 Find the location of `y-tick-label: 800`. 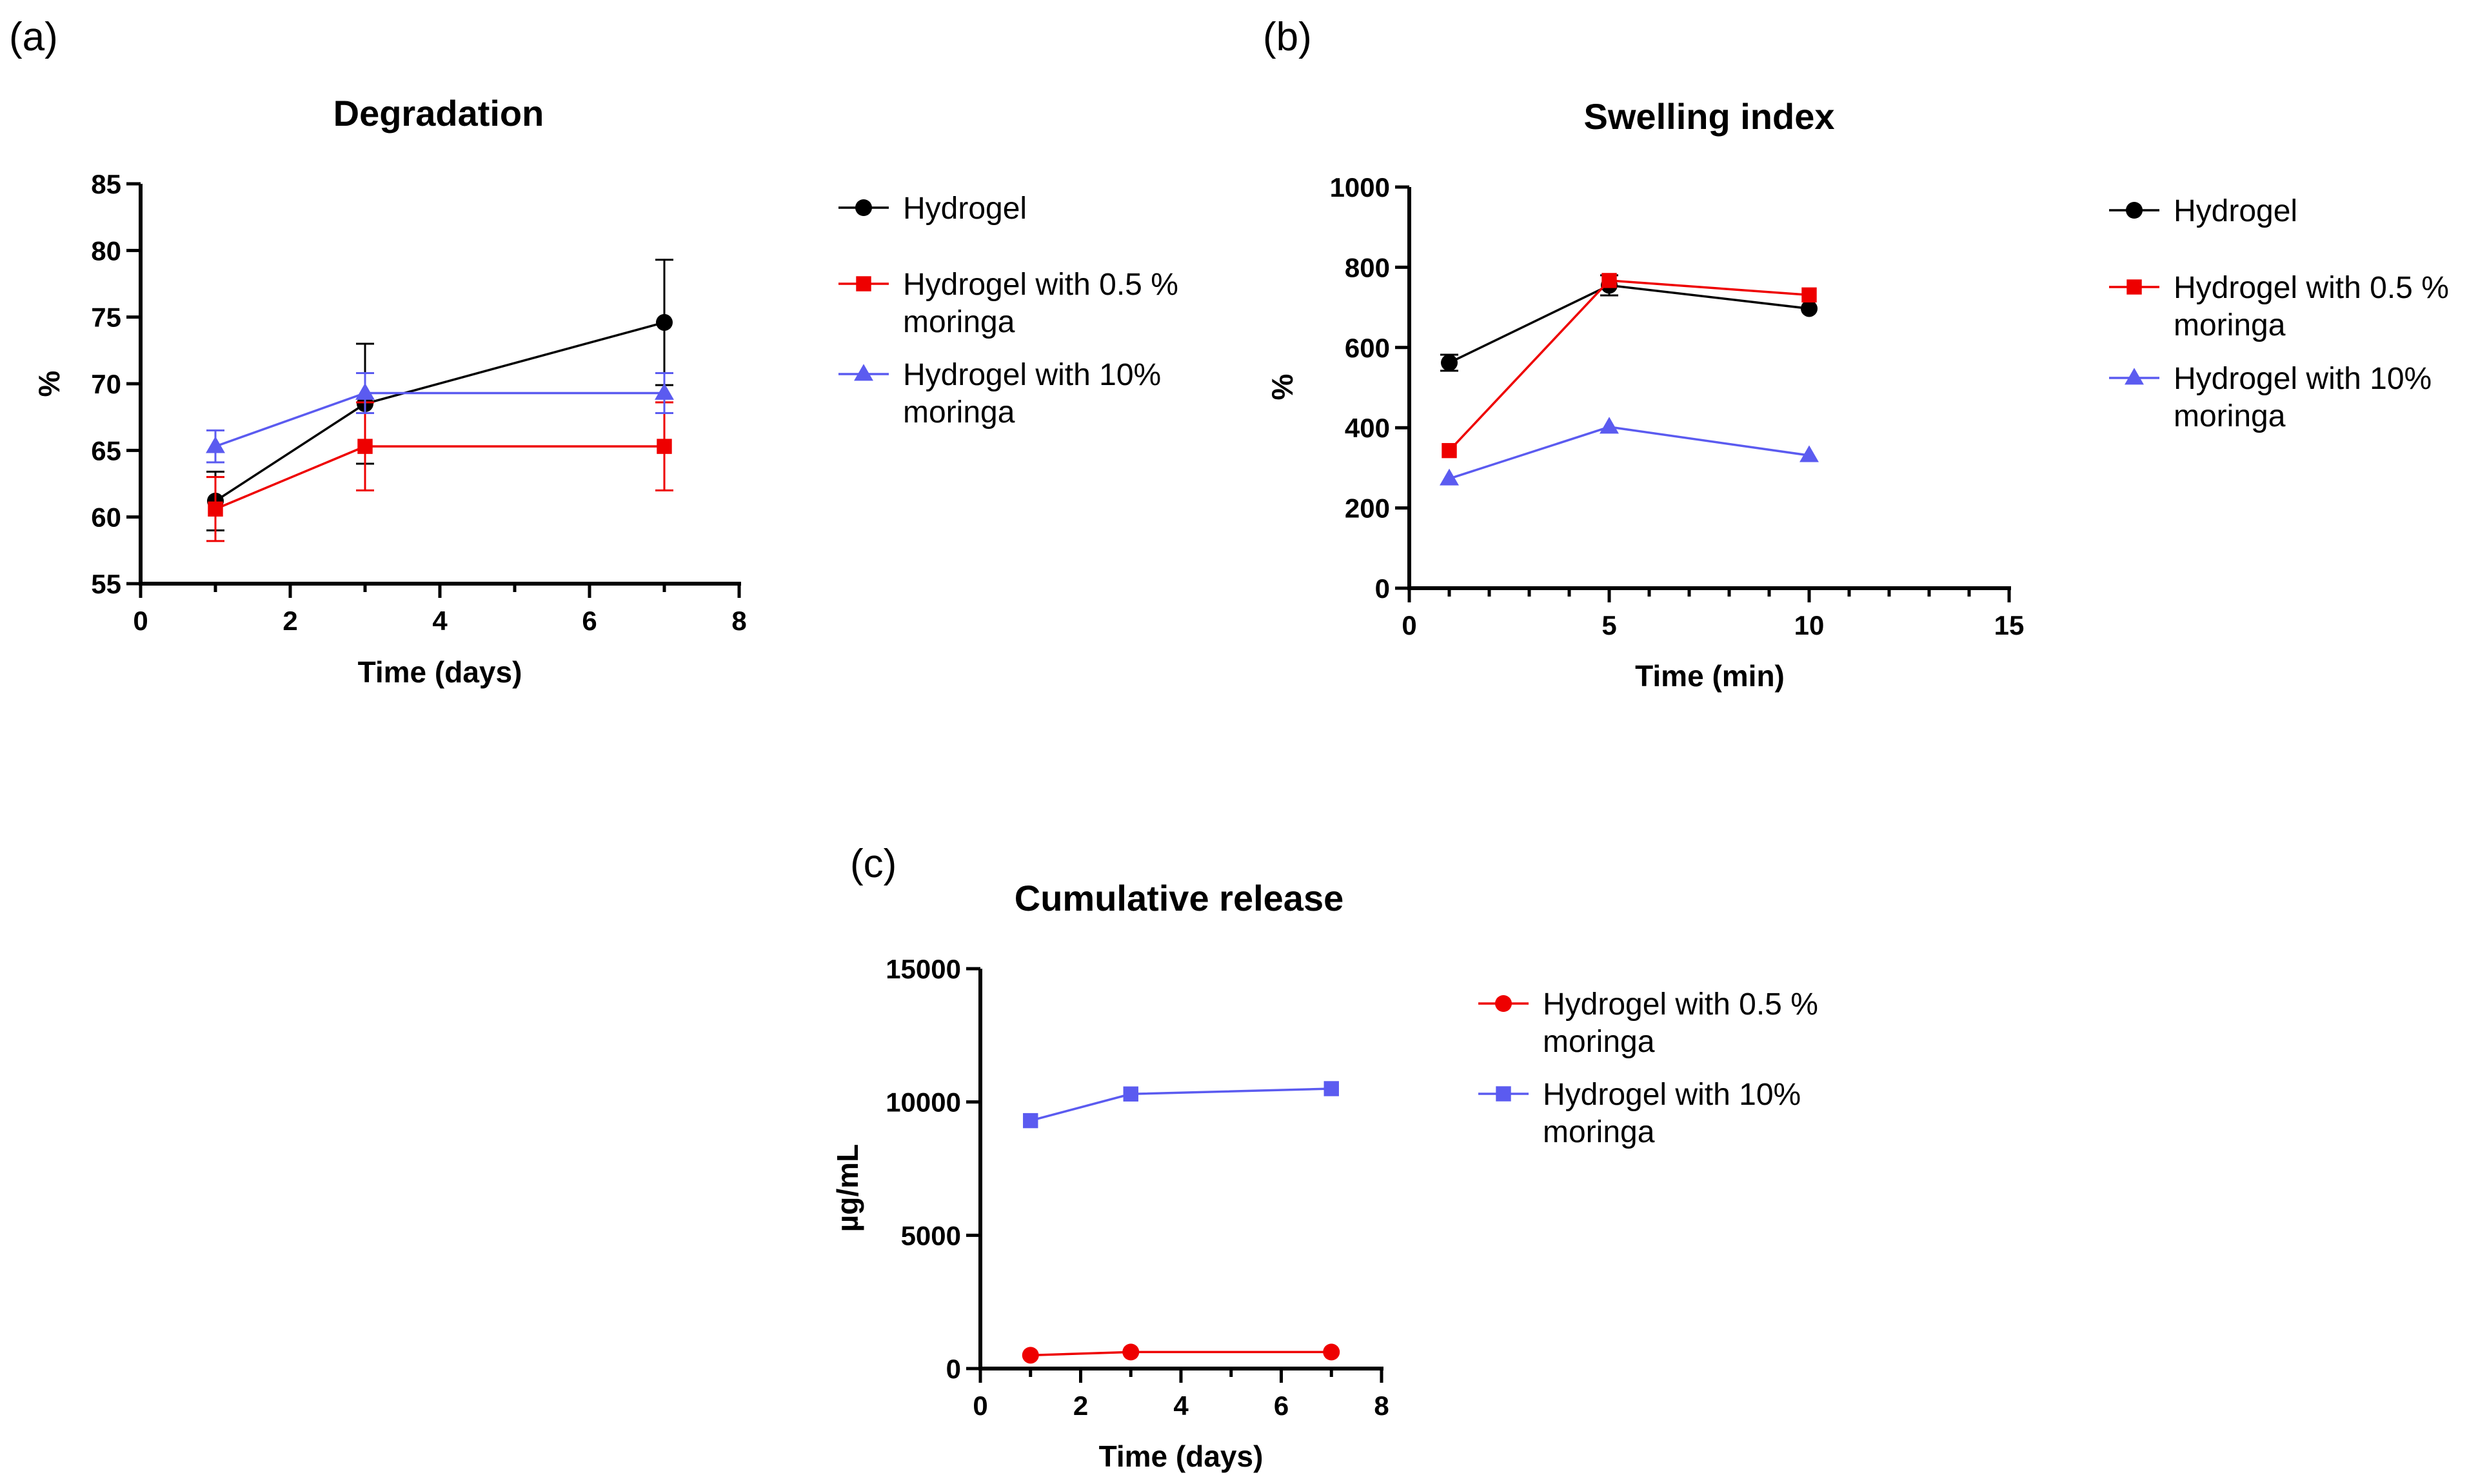

y-tick-label: 800 is located at coordinates (1367, 267).